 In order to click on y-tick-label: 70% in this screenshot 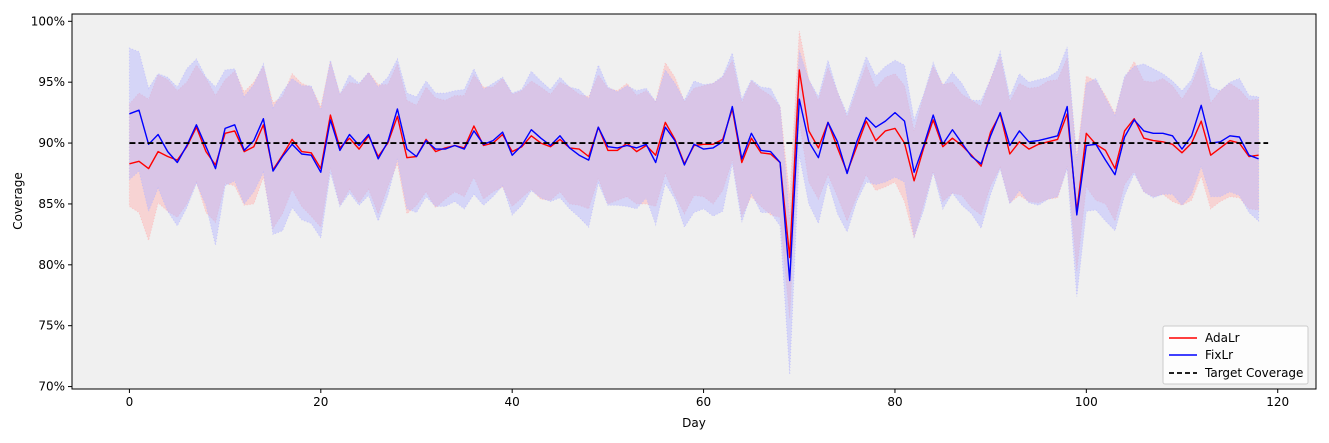, I will do `click(51, 387)`.